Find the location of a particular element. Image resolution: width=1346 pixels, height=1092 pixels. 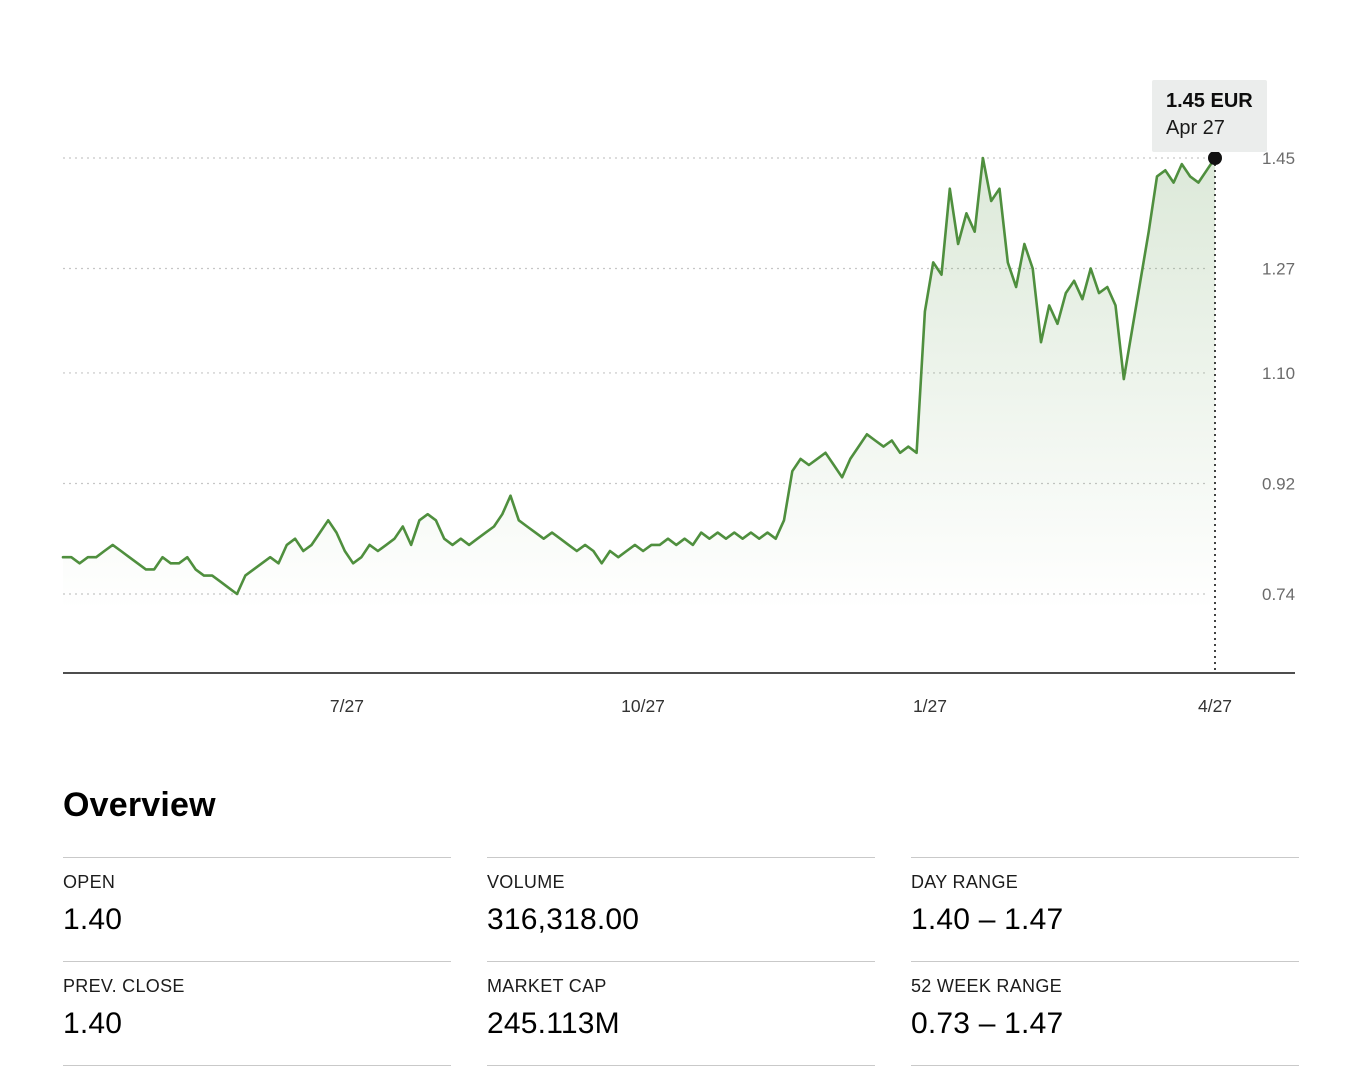

stat-cell-open: OPEN 1.40 is located at coordinates (257, 909).